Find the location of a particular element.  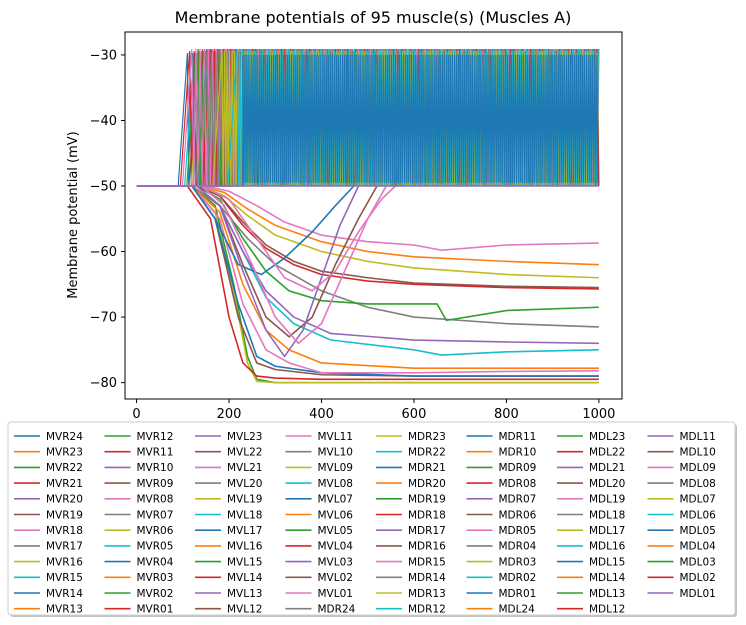

legend-label: MVR01 is located at coordinates (155, 610).